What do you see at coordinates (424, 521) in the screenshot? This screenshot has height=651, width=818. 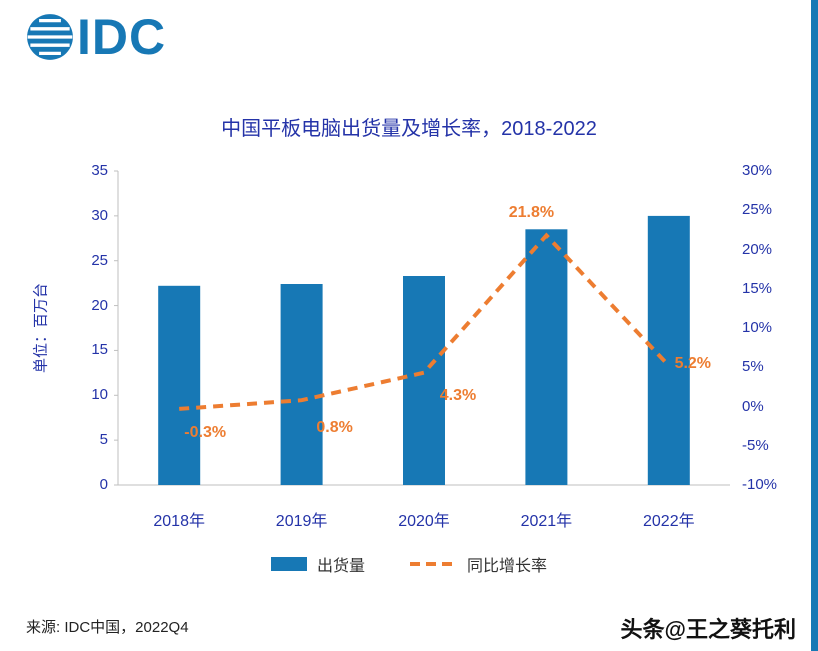 I see `x-axis-label: 2020年` at bounding box center [424, 521].